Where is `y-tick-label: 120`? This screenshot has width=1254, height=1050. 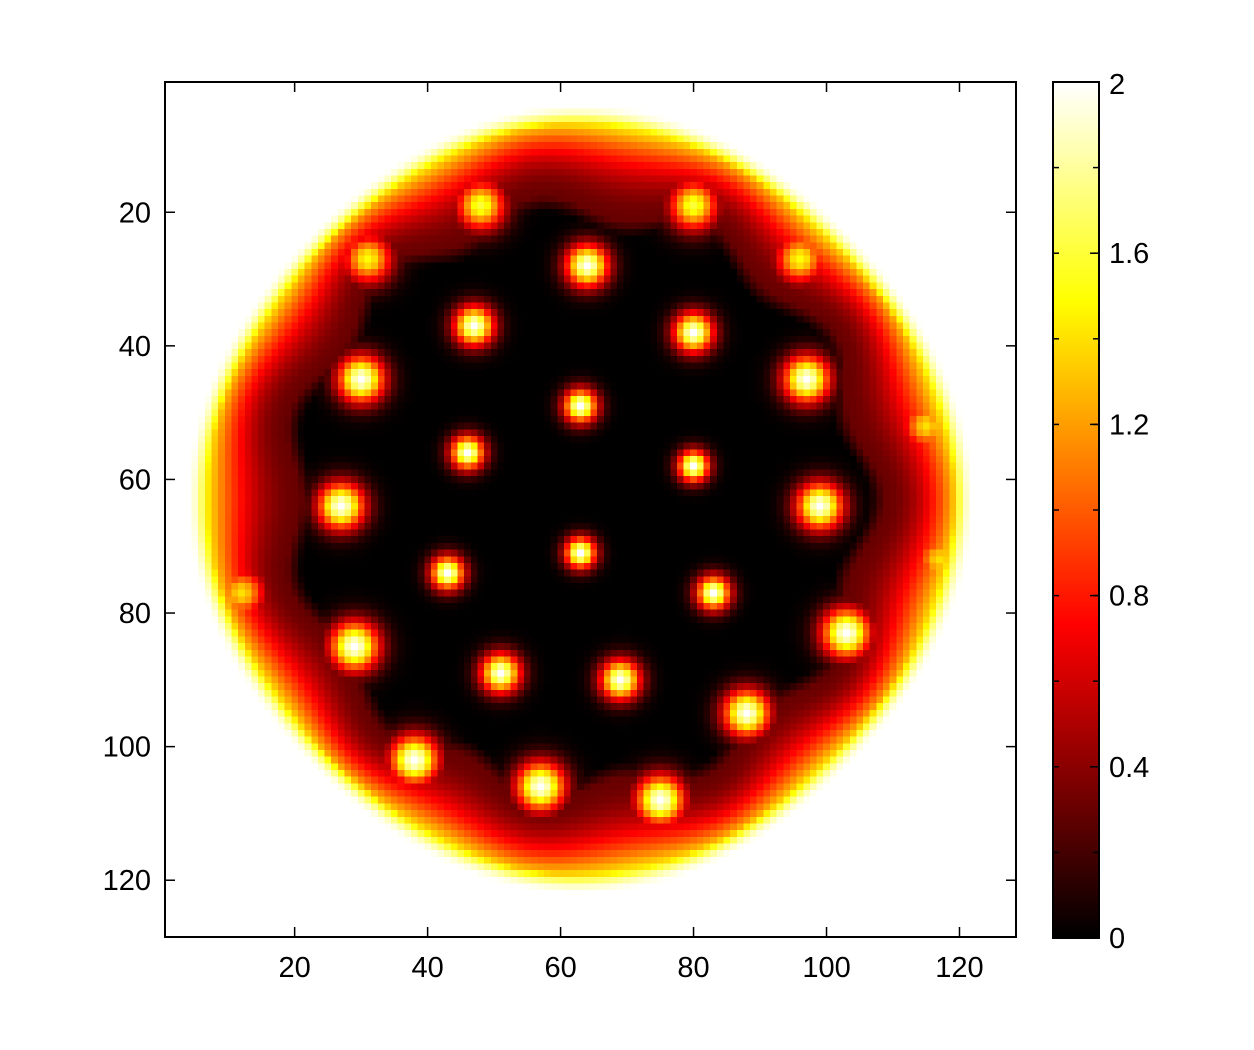
y-tick-label: 120 is located at coordinates (127, 881).